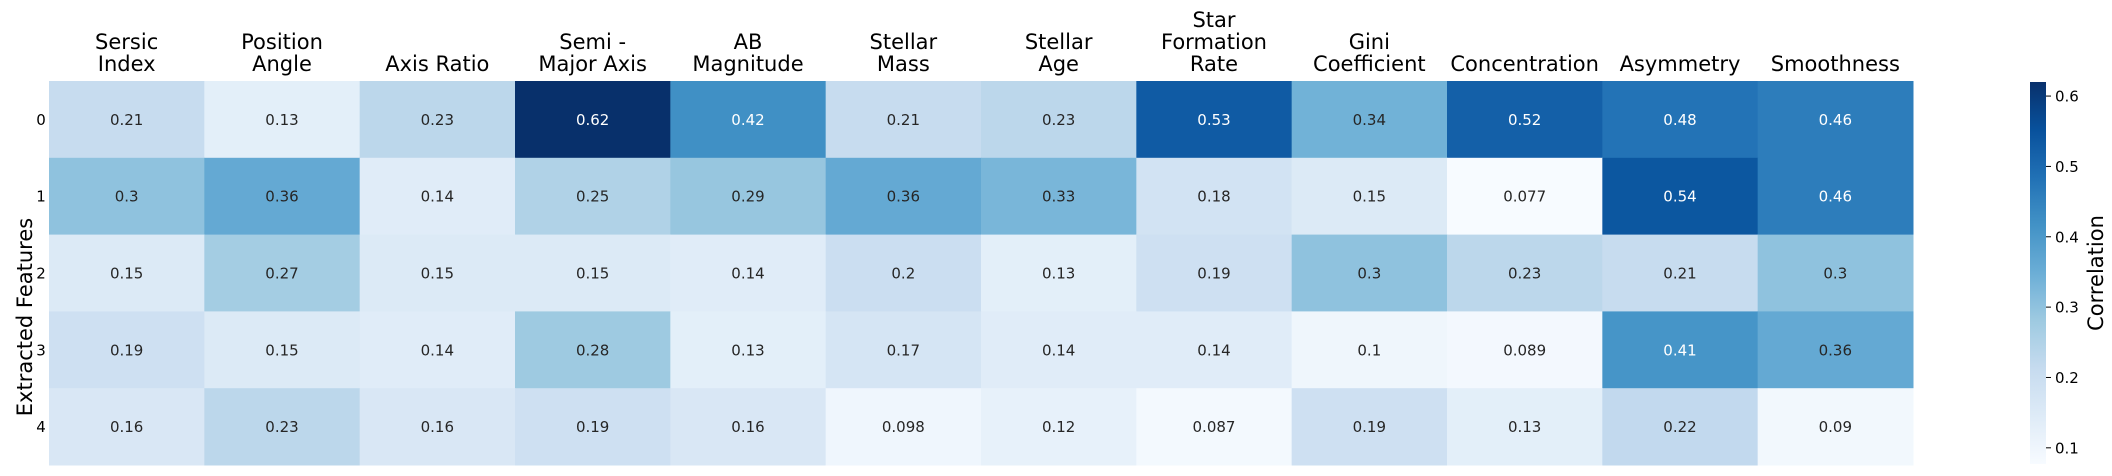 The image size is (2112, 476). I want to click on row-label: 0, so click(41, 120).